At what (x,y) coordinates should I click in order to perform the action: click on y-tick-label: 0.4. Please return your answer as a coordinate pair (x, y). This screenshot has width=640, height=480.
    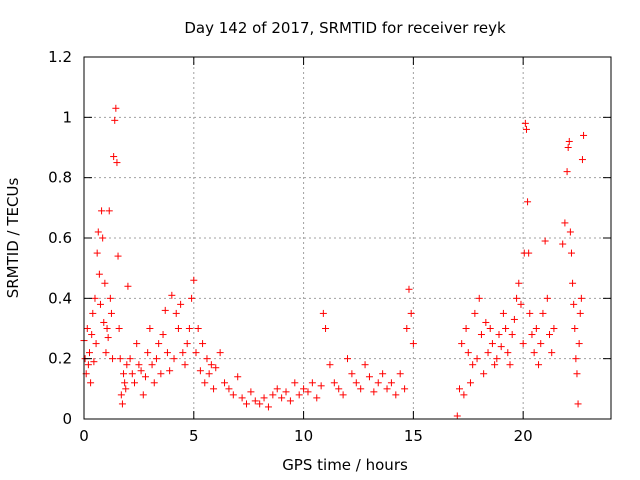
    Looking at the image, I should click on (60, 298).